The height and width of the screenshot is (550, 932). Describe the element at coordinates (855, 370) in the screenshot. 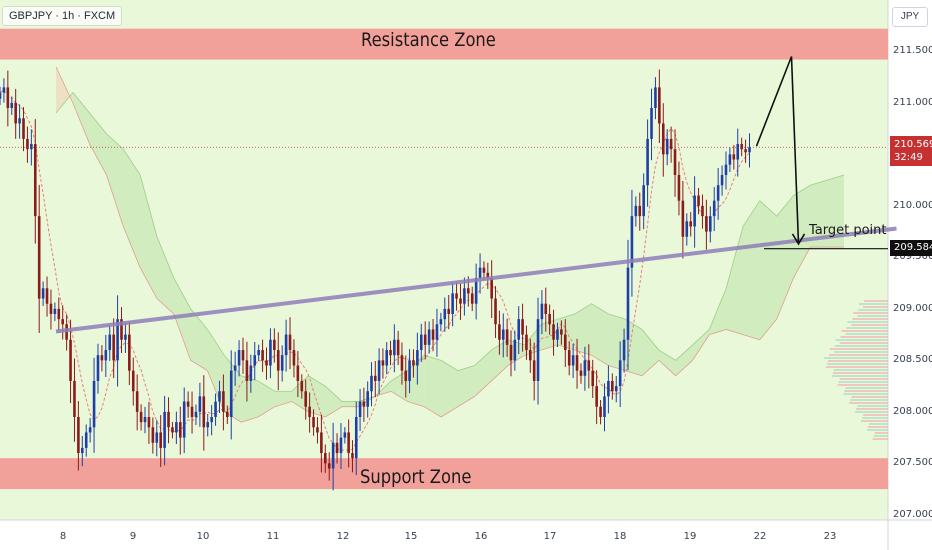

I see `volume-profile` at that location.